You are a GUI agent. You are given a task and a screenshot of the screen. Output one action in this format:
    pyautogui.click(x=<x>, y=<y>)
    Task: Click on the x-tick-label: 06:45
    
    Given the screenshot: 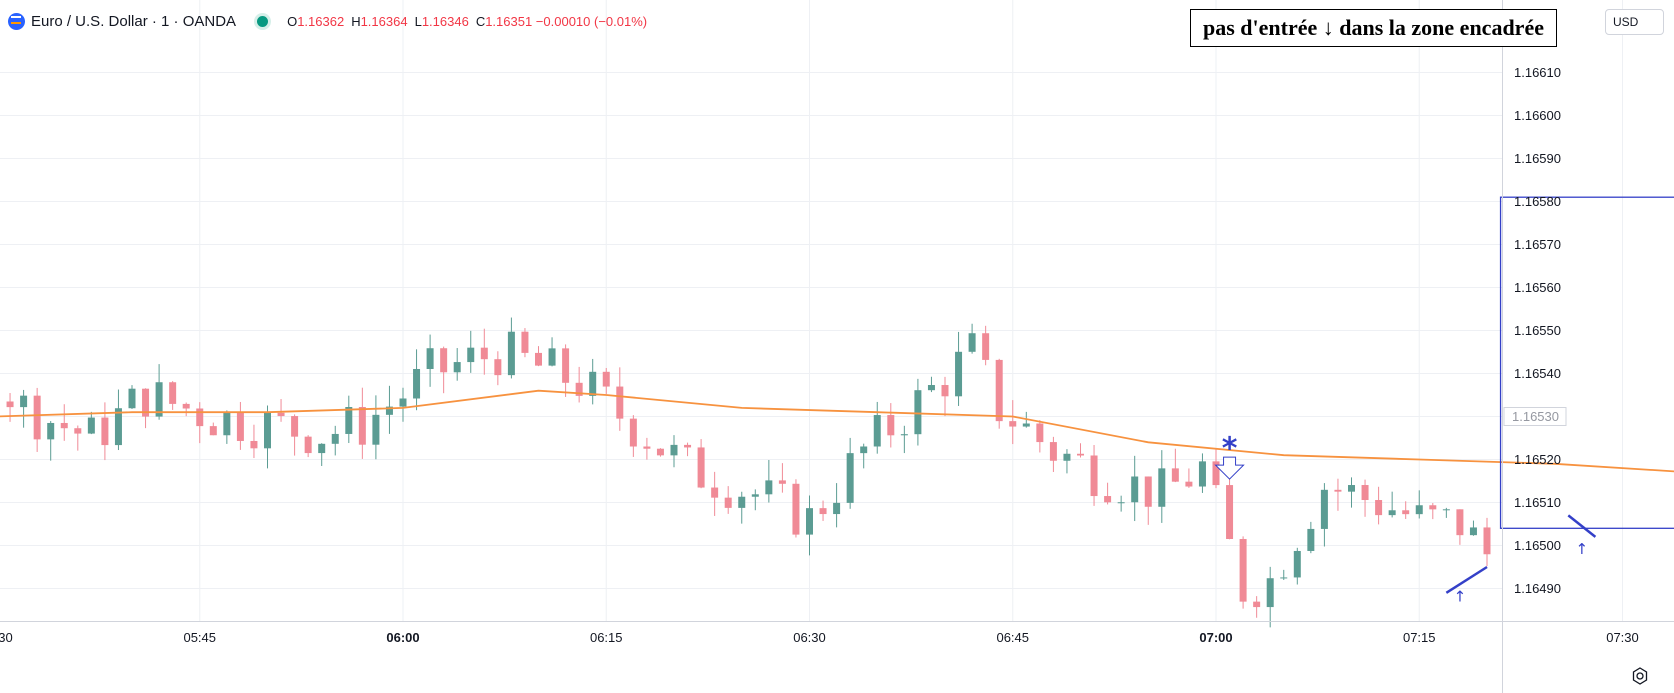 What is the action you would take?
    pyautogui.click(x=1012, y=637)
    